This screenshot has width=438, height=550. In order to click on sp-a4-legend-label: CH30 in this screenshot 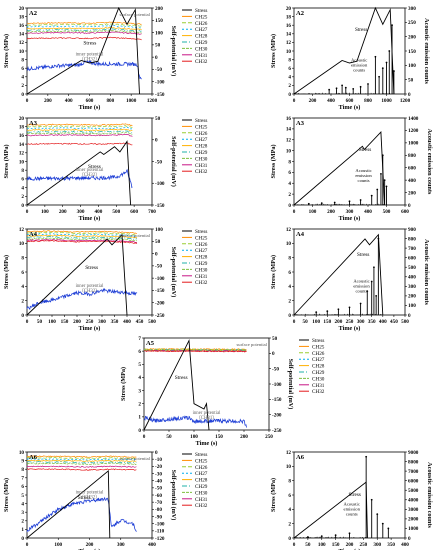, I will do `click(201, 270)`.